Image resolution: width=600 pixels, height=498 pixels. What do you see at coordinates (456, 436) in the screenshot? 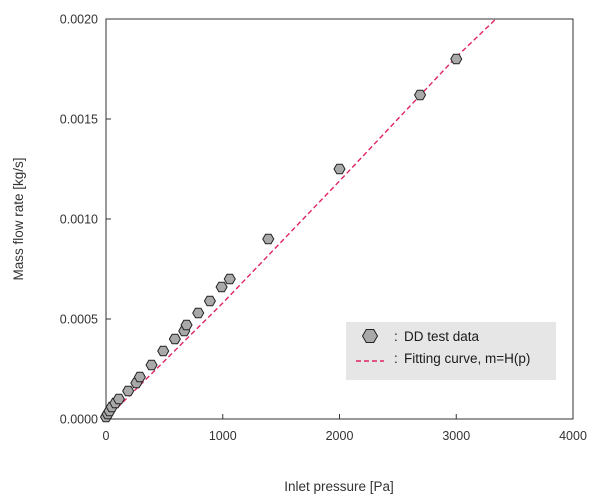
I see `x-tick-label: 3000` at bounding box center [456, 436].